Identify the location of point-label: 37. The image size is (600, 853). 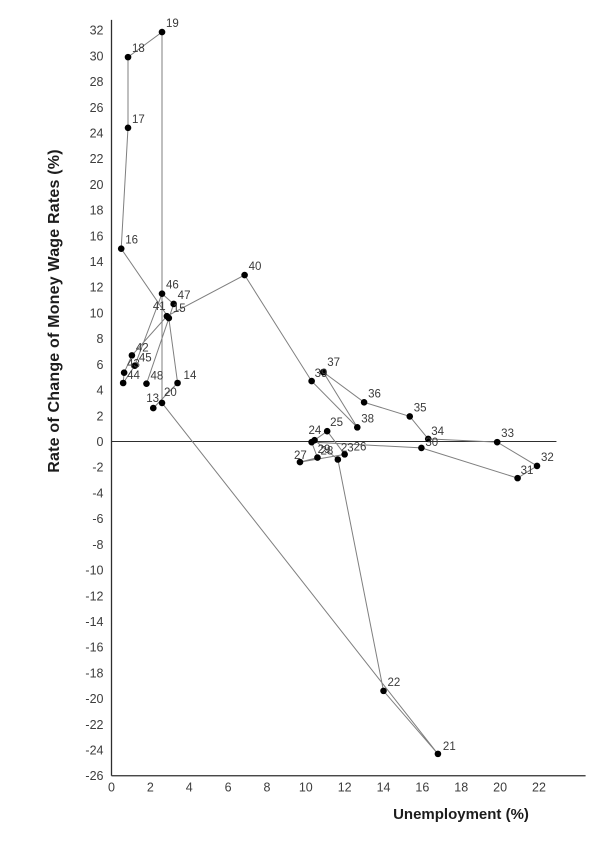
(333, 363).